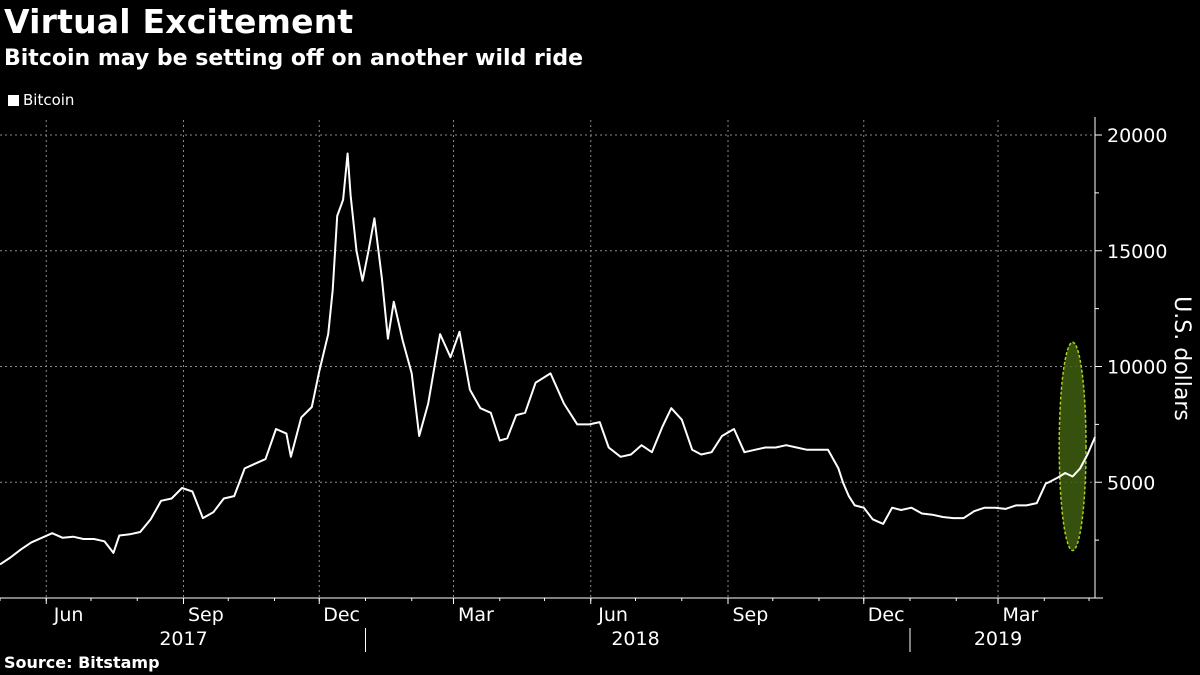 The width and height of the screenshot is (1200, 675). What do you see at coordinates (1181, 358) in the screenshot?
I see `y-axis-title: U.S. dollars` at bounding box center [1181, 358].